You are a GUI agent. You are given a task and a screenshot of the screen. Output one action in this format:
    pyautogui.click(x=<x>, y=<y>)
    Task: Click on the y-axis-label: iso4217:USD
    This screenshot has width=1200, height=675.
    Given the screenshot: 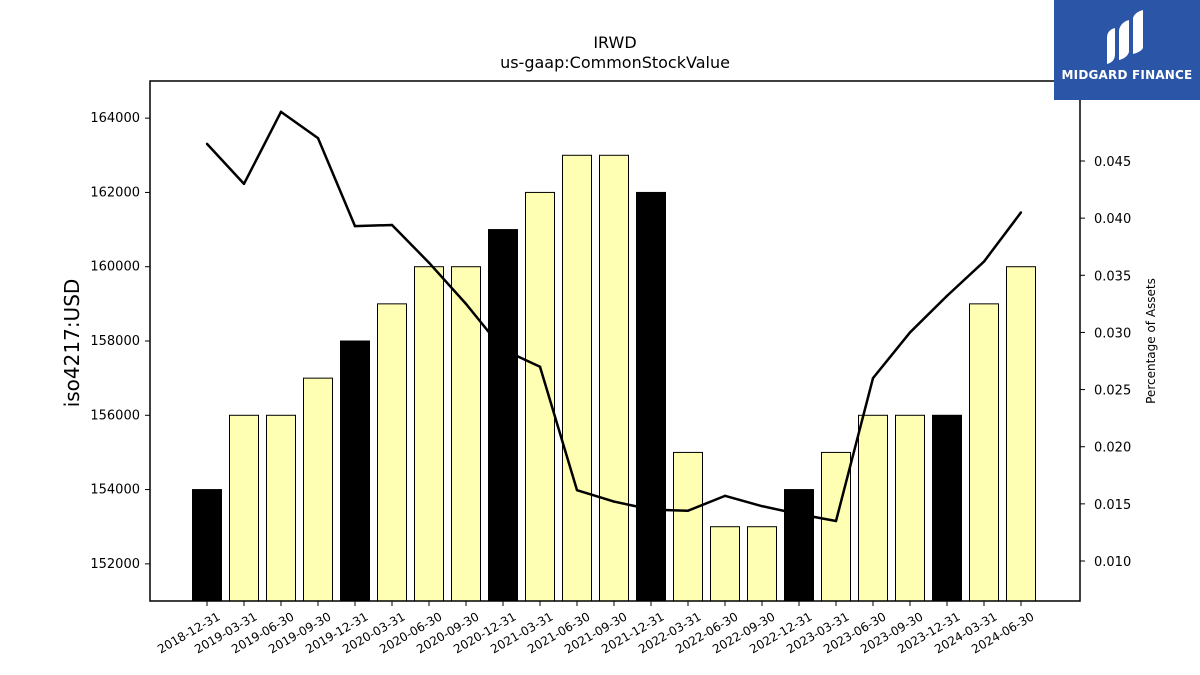 What is the action you would take?
    pyautogui.click(x=72, y=343)
    